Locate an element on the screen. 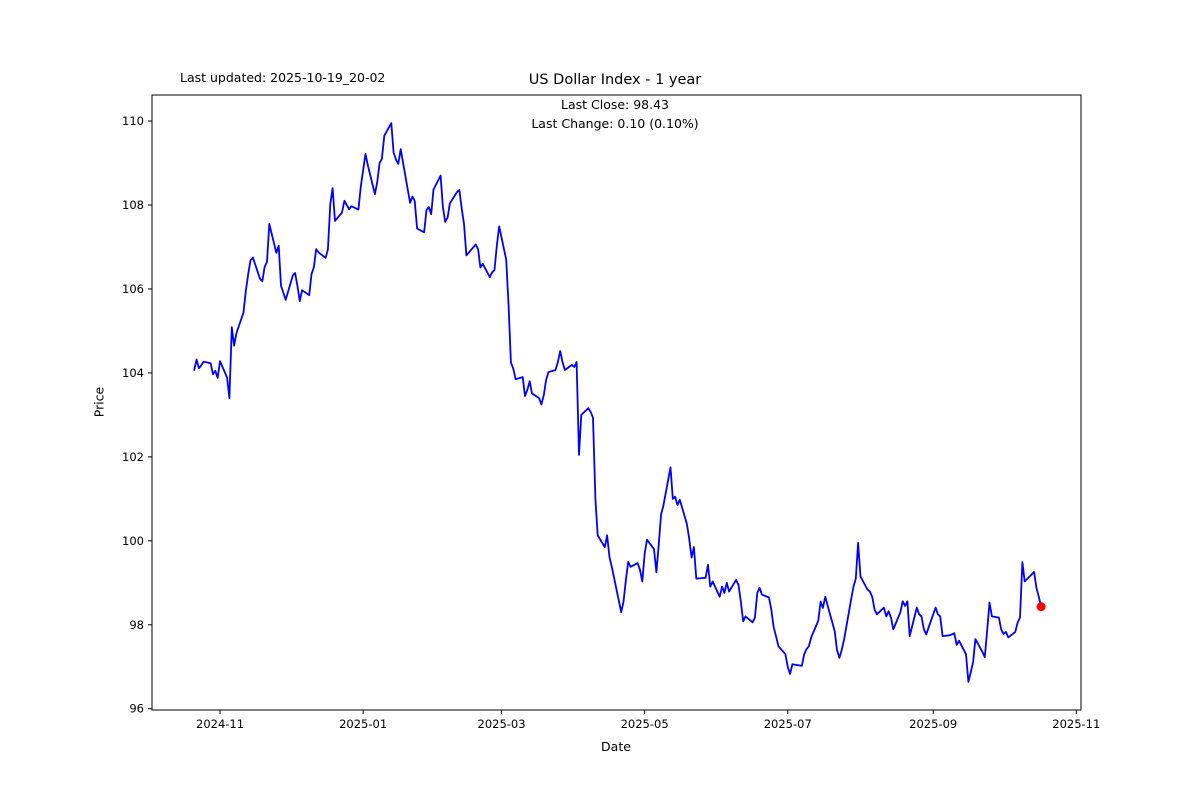  last-close-annotation: Last Close: 98.43 is located at coordinates (615, 104).